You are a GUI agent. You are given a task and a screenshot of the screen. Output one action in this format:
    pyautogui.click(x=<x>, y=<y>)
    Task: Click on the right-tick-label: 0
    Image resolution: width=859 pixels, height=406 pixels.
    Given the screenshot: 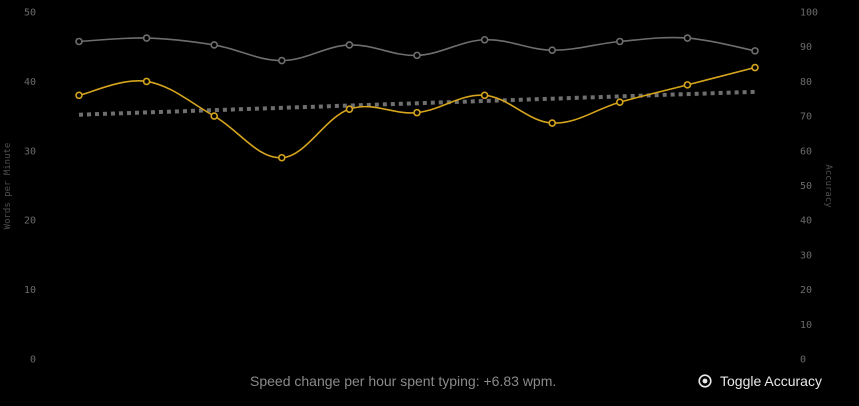 What is the action you would take?
    pyautogui.click(x=803, y=360)
    